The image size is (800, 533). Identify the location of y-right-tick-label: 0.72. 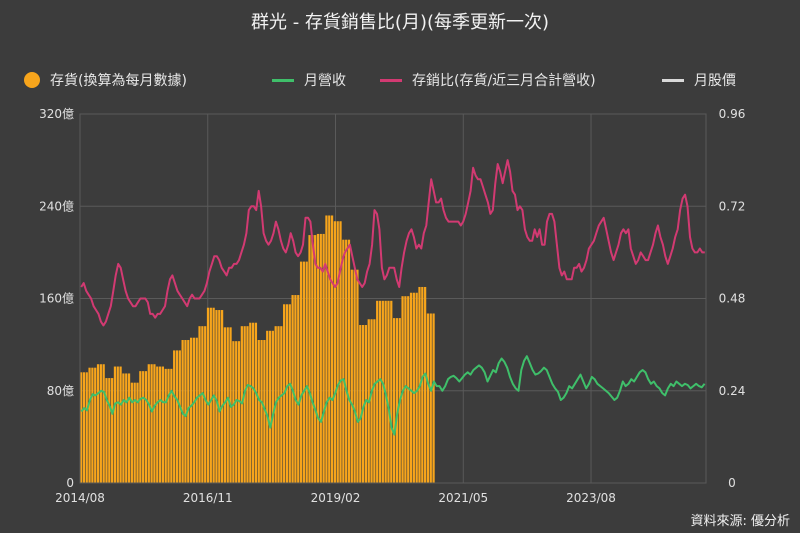
(732, 206).